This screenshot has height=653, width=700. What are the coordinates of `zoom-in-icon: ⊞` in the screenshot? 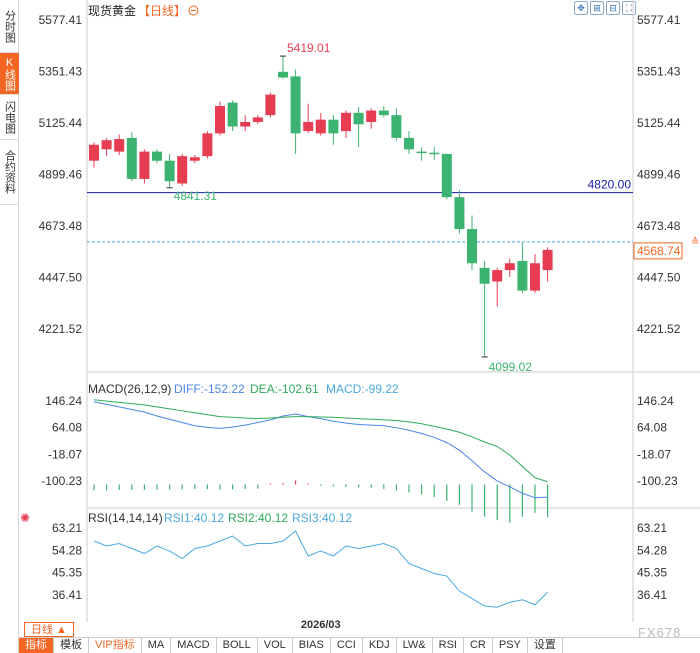 It's located at (597, 8).